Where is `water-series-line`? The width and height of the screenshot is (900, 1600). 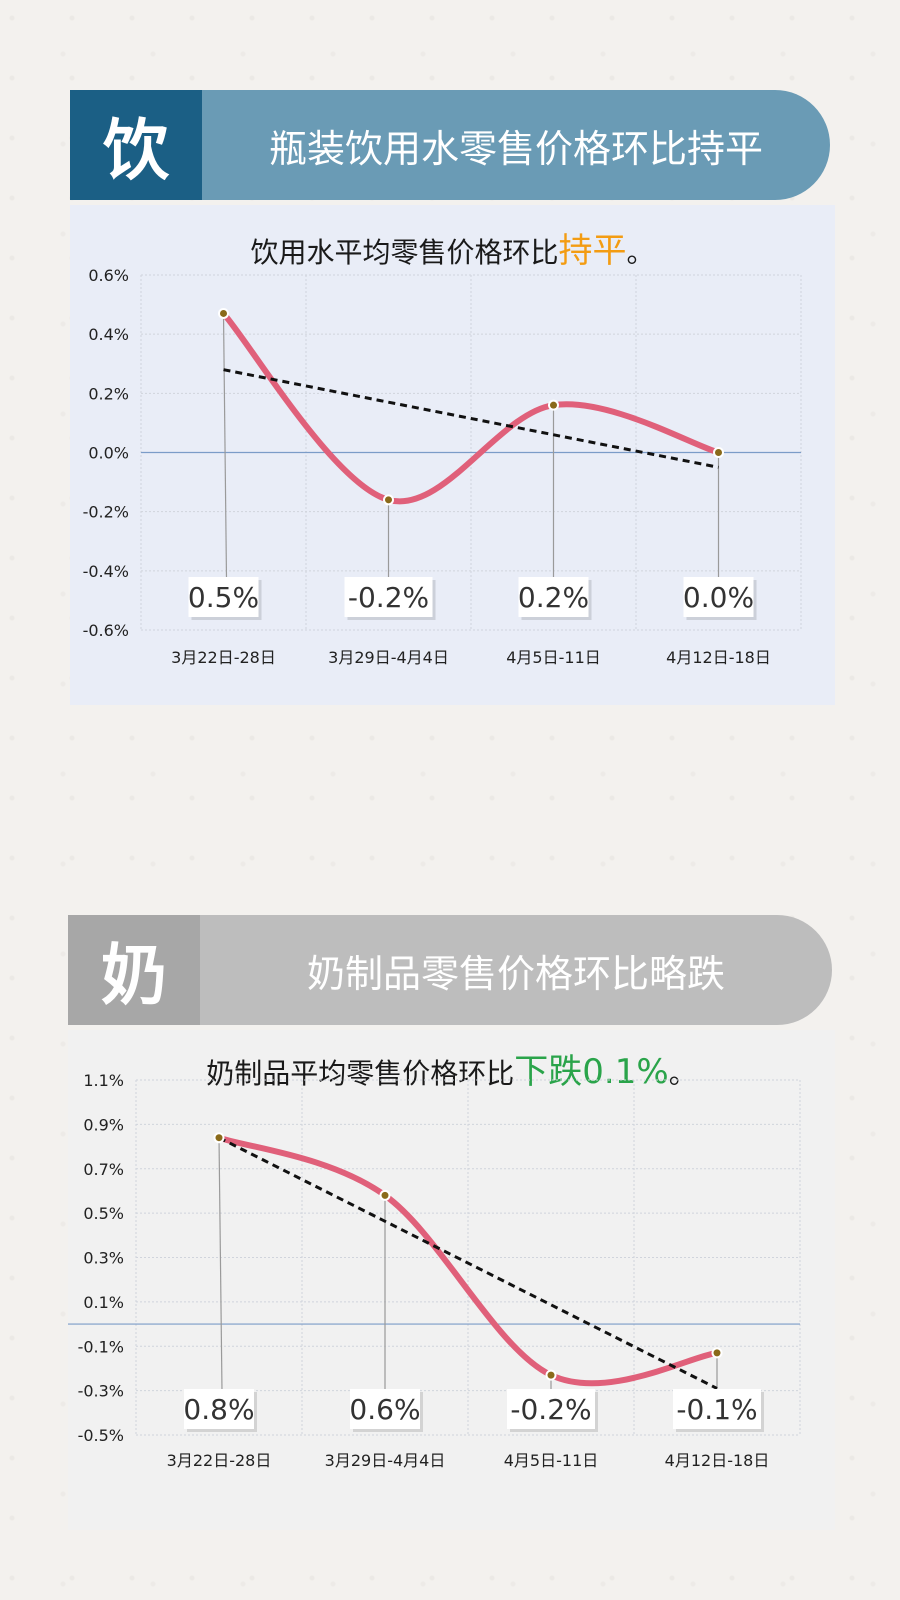
water-series-line is located at coordinates (471, 407).